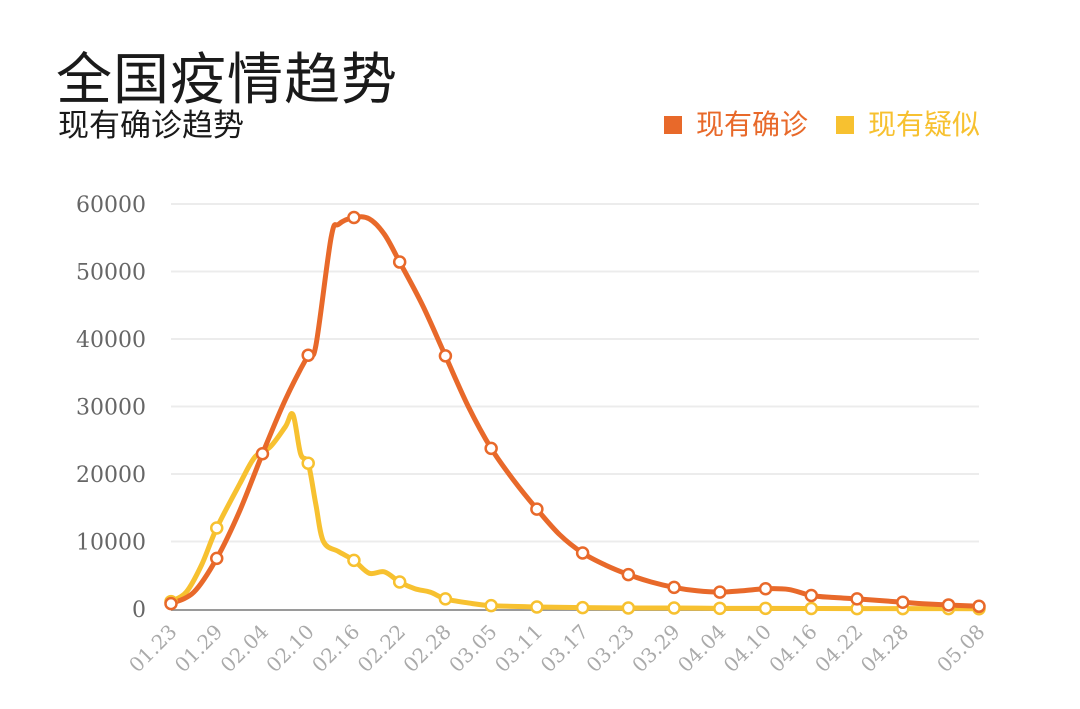 This screenshot has width=1080, height=709. What do you see at coordinates (564, 648) in the screenshot?
I see `x-tick-label: 03.17` at bounding box center [564, 648].